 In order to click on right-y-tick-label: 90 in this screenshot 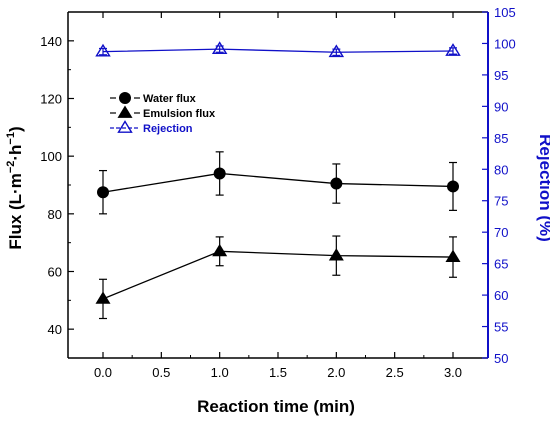, I will do `click(501, 106)`.